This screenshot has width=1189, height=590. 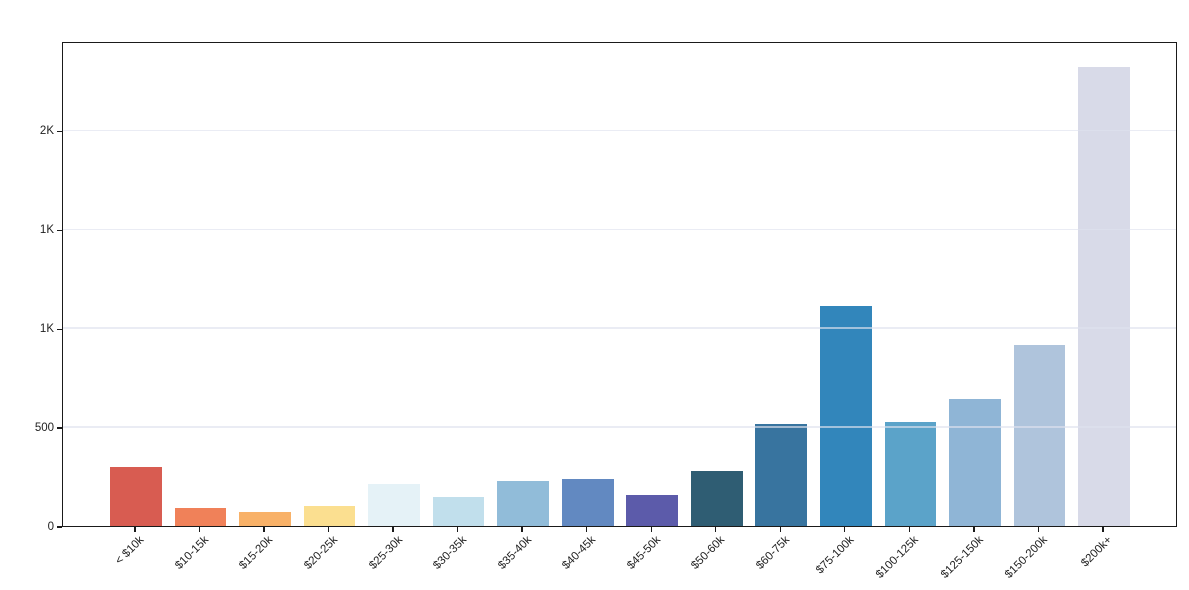 I want to click on x-tick-label: $25-30k, so click(x=385, y=553).